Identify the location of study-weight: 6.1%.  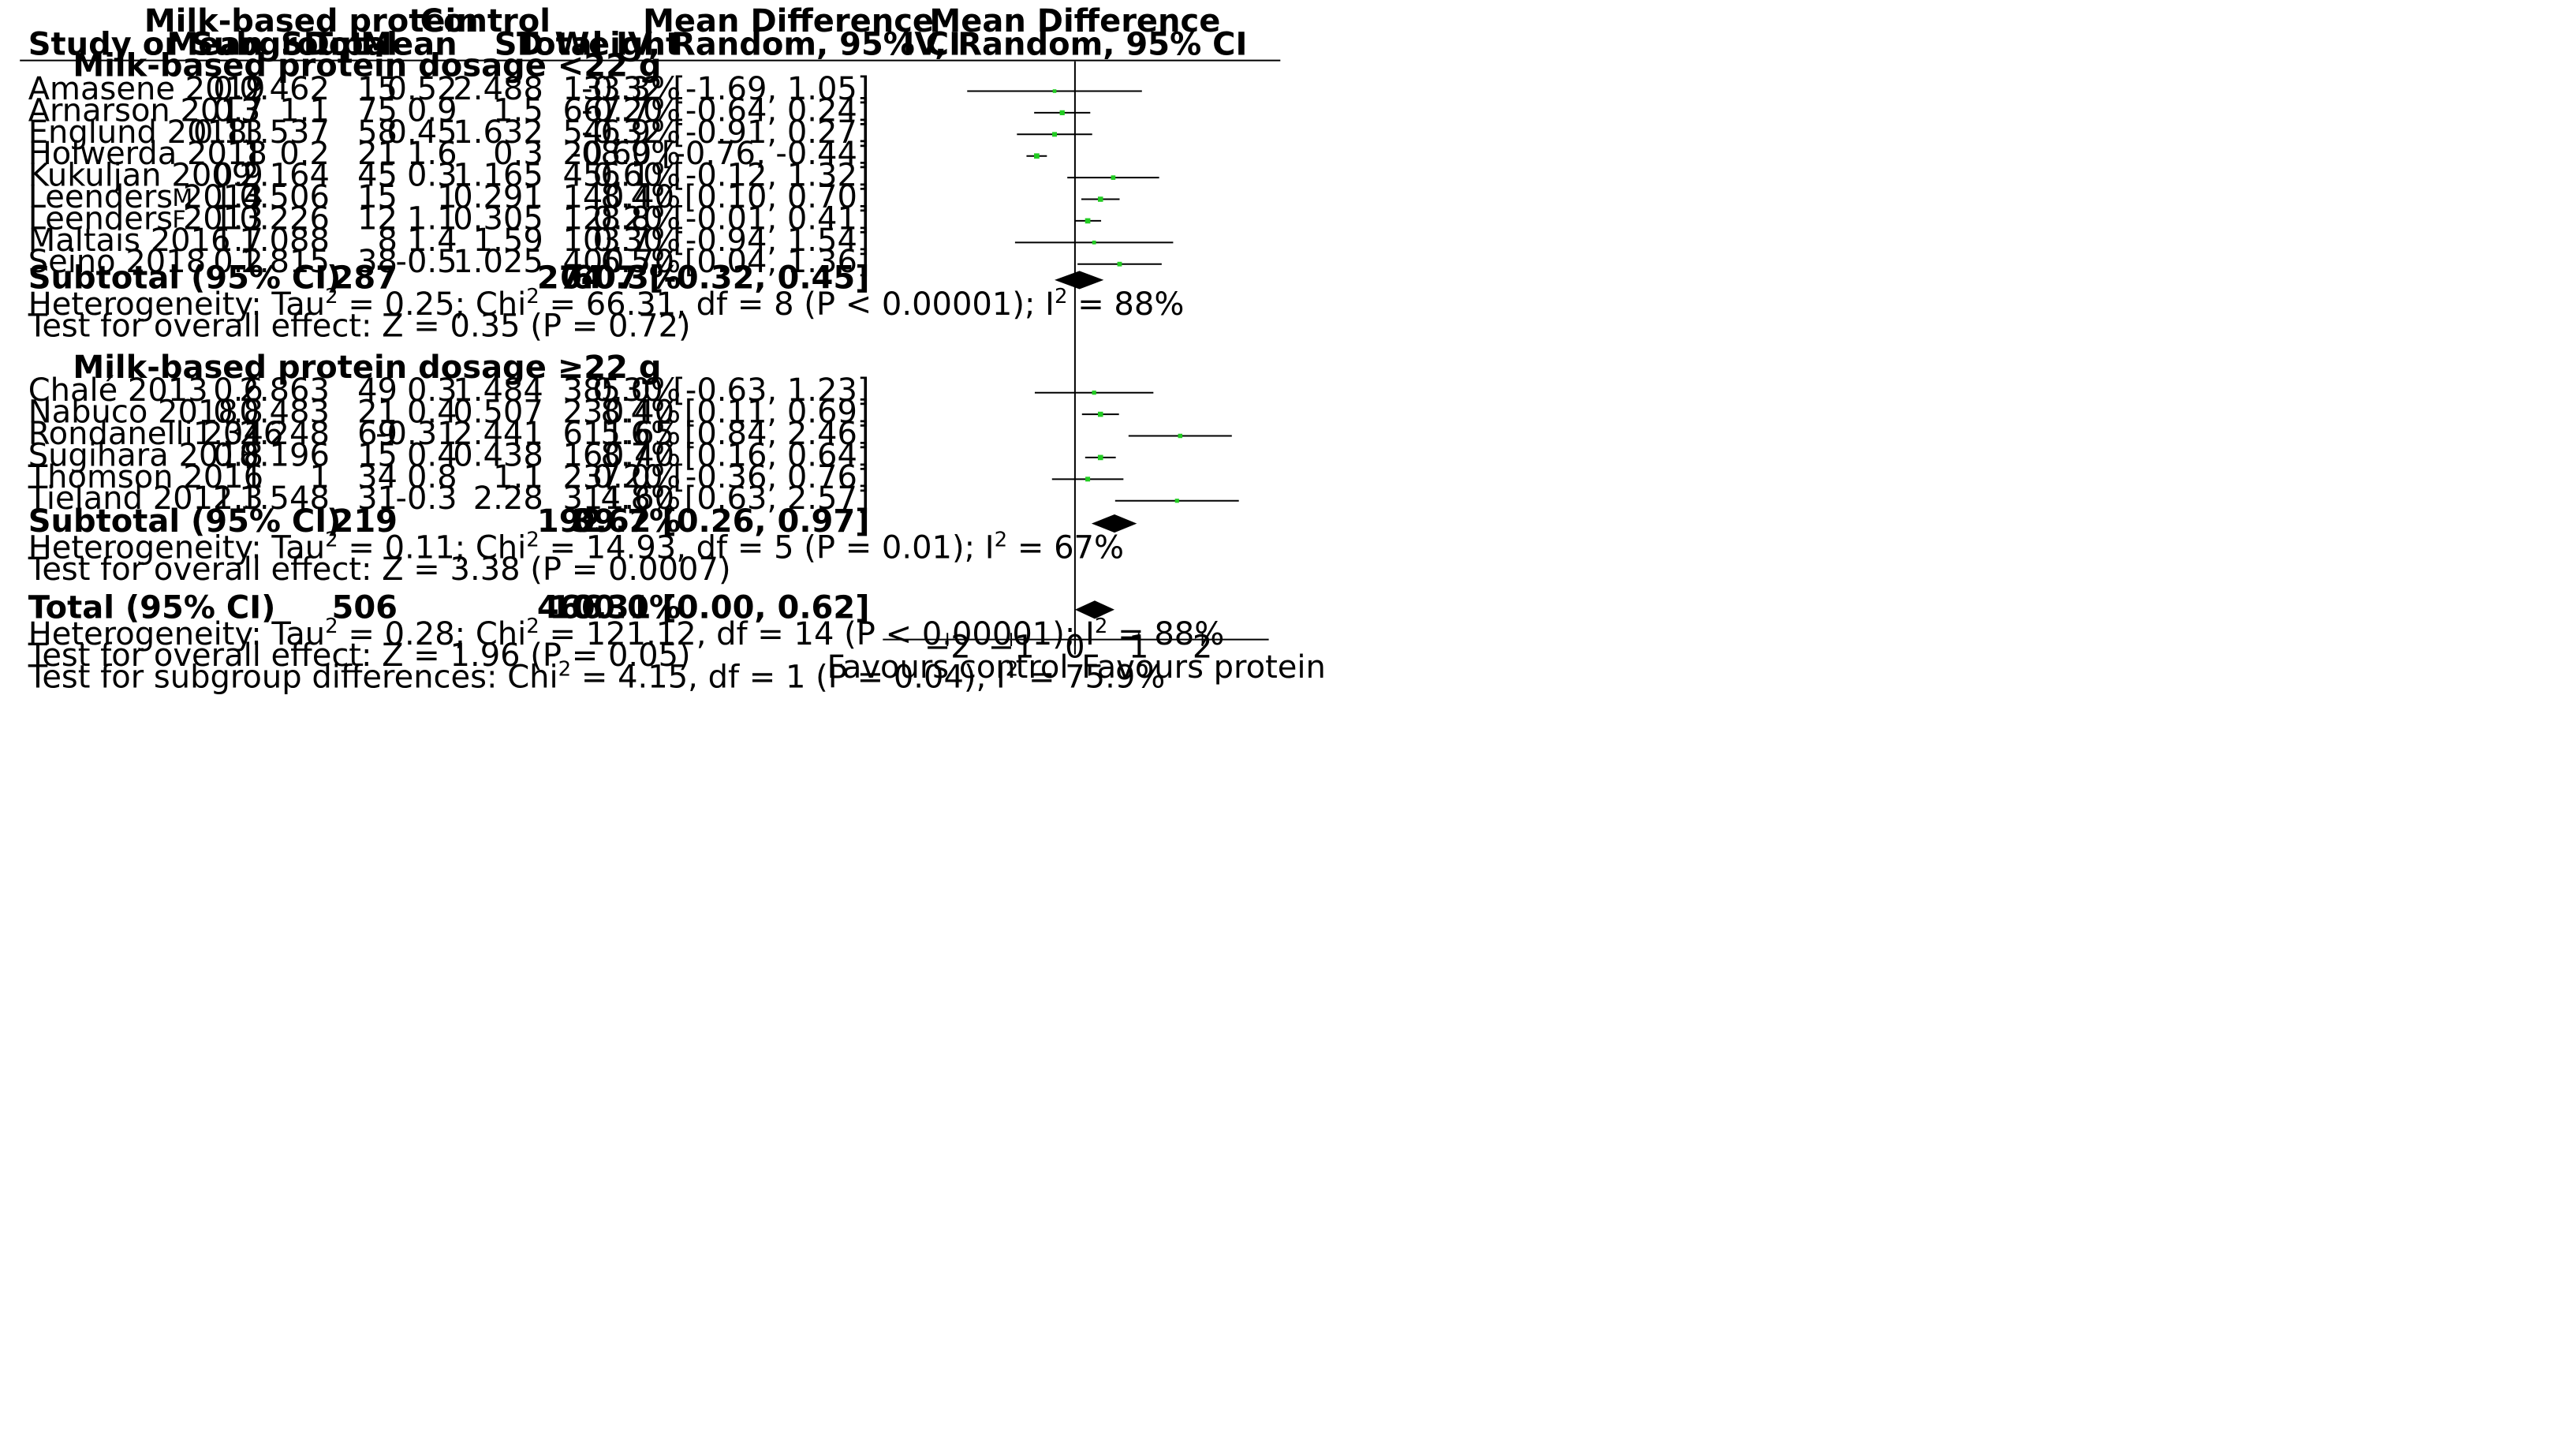
(640, 176).